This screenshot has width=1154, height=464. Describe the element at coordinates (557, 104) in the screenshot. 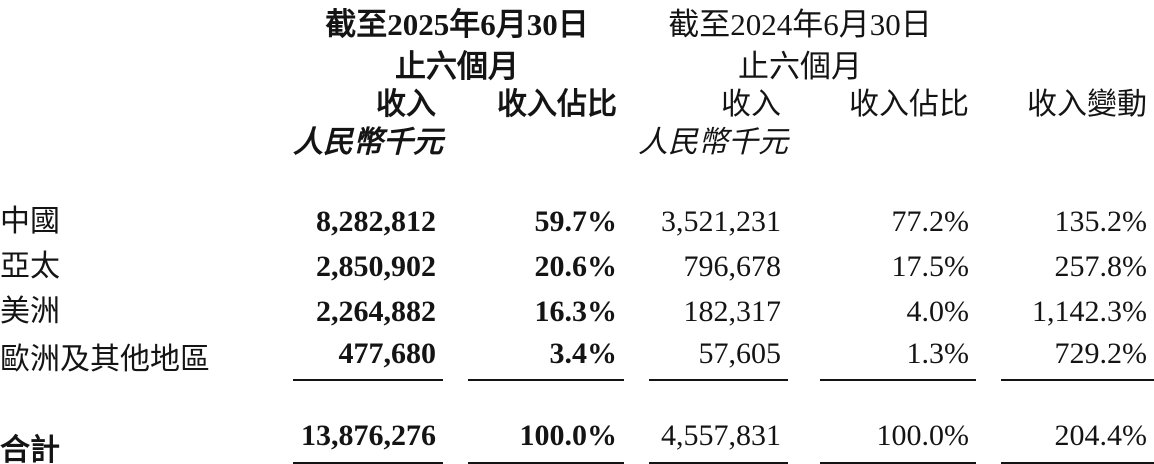

I see `header-share-2025: 收入佔比` at that location.